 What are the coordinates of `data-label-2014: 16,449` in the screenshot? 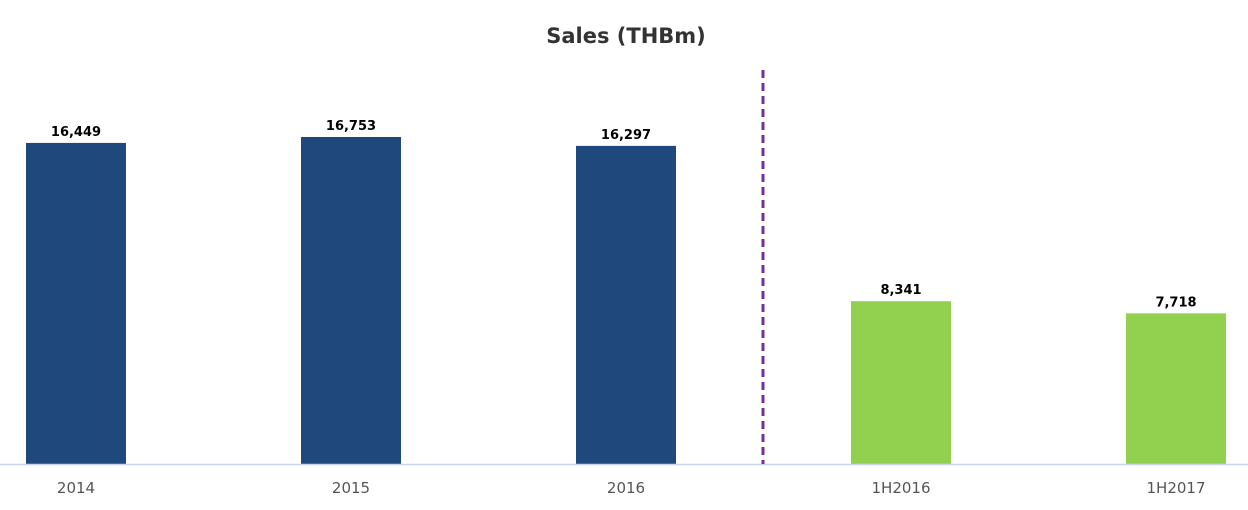 It's located at (76, 132).